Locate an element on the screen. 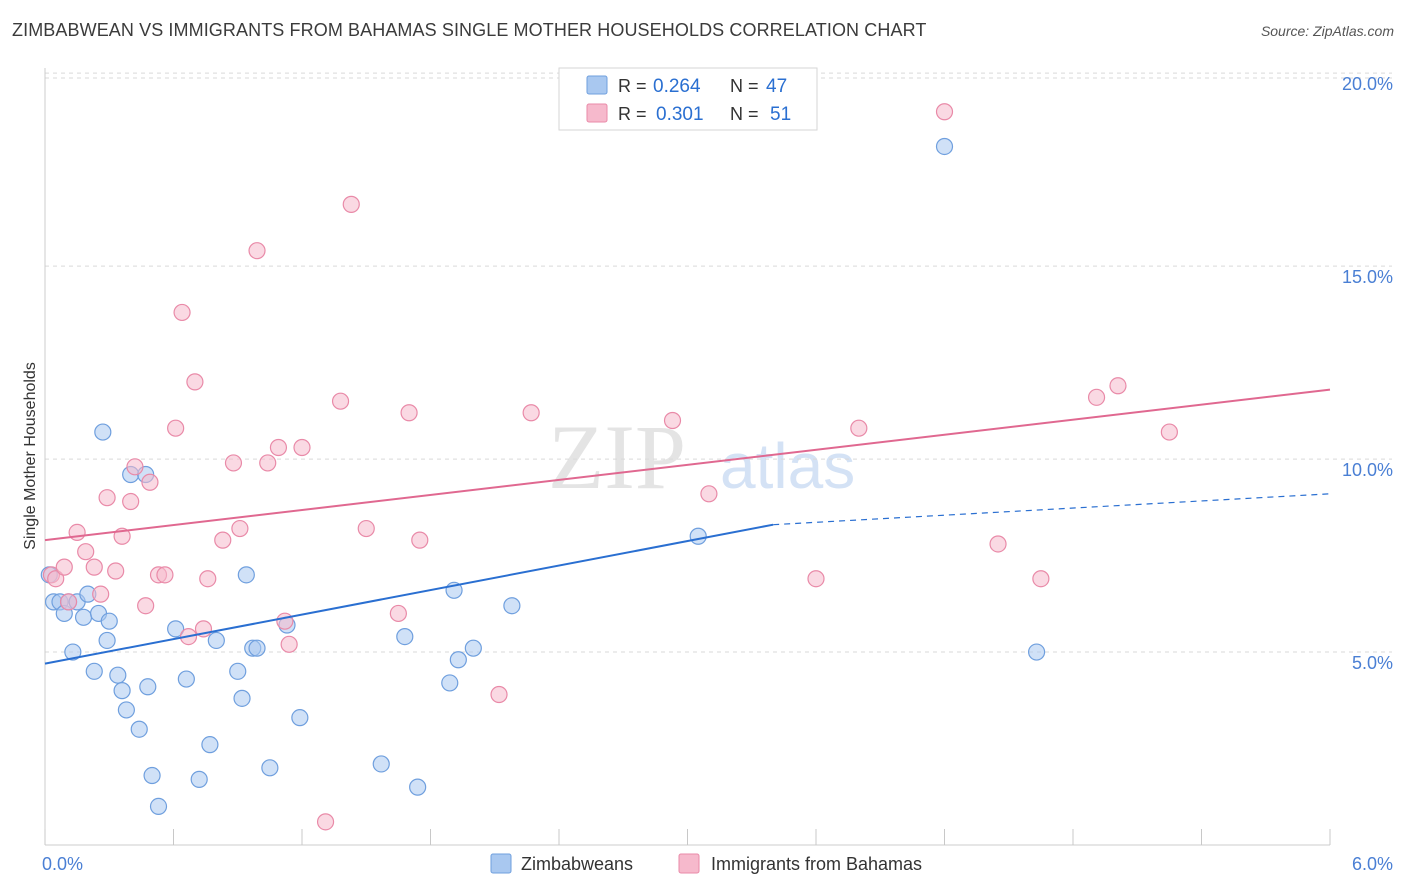 The width and height of the screenshot is (1406, 892). bottom-legend: Zimbabweans Immigrants from Bahamas is located at coordinates (706, 863).